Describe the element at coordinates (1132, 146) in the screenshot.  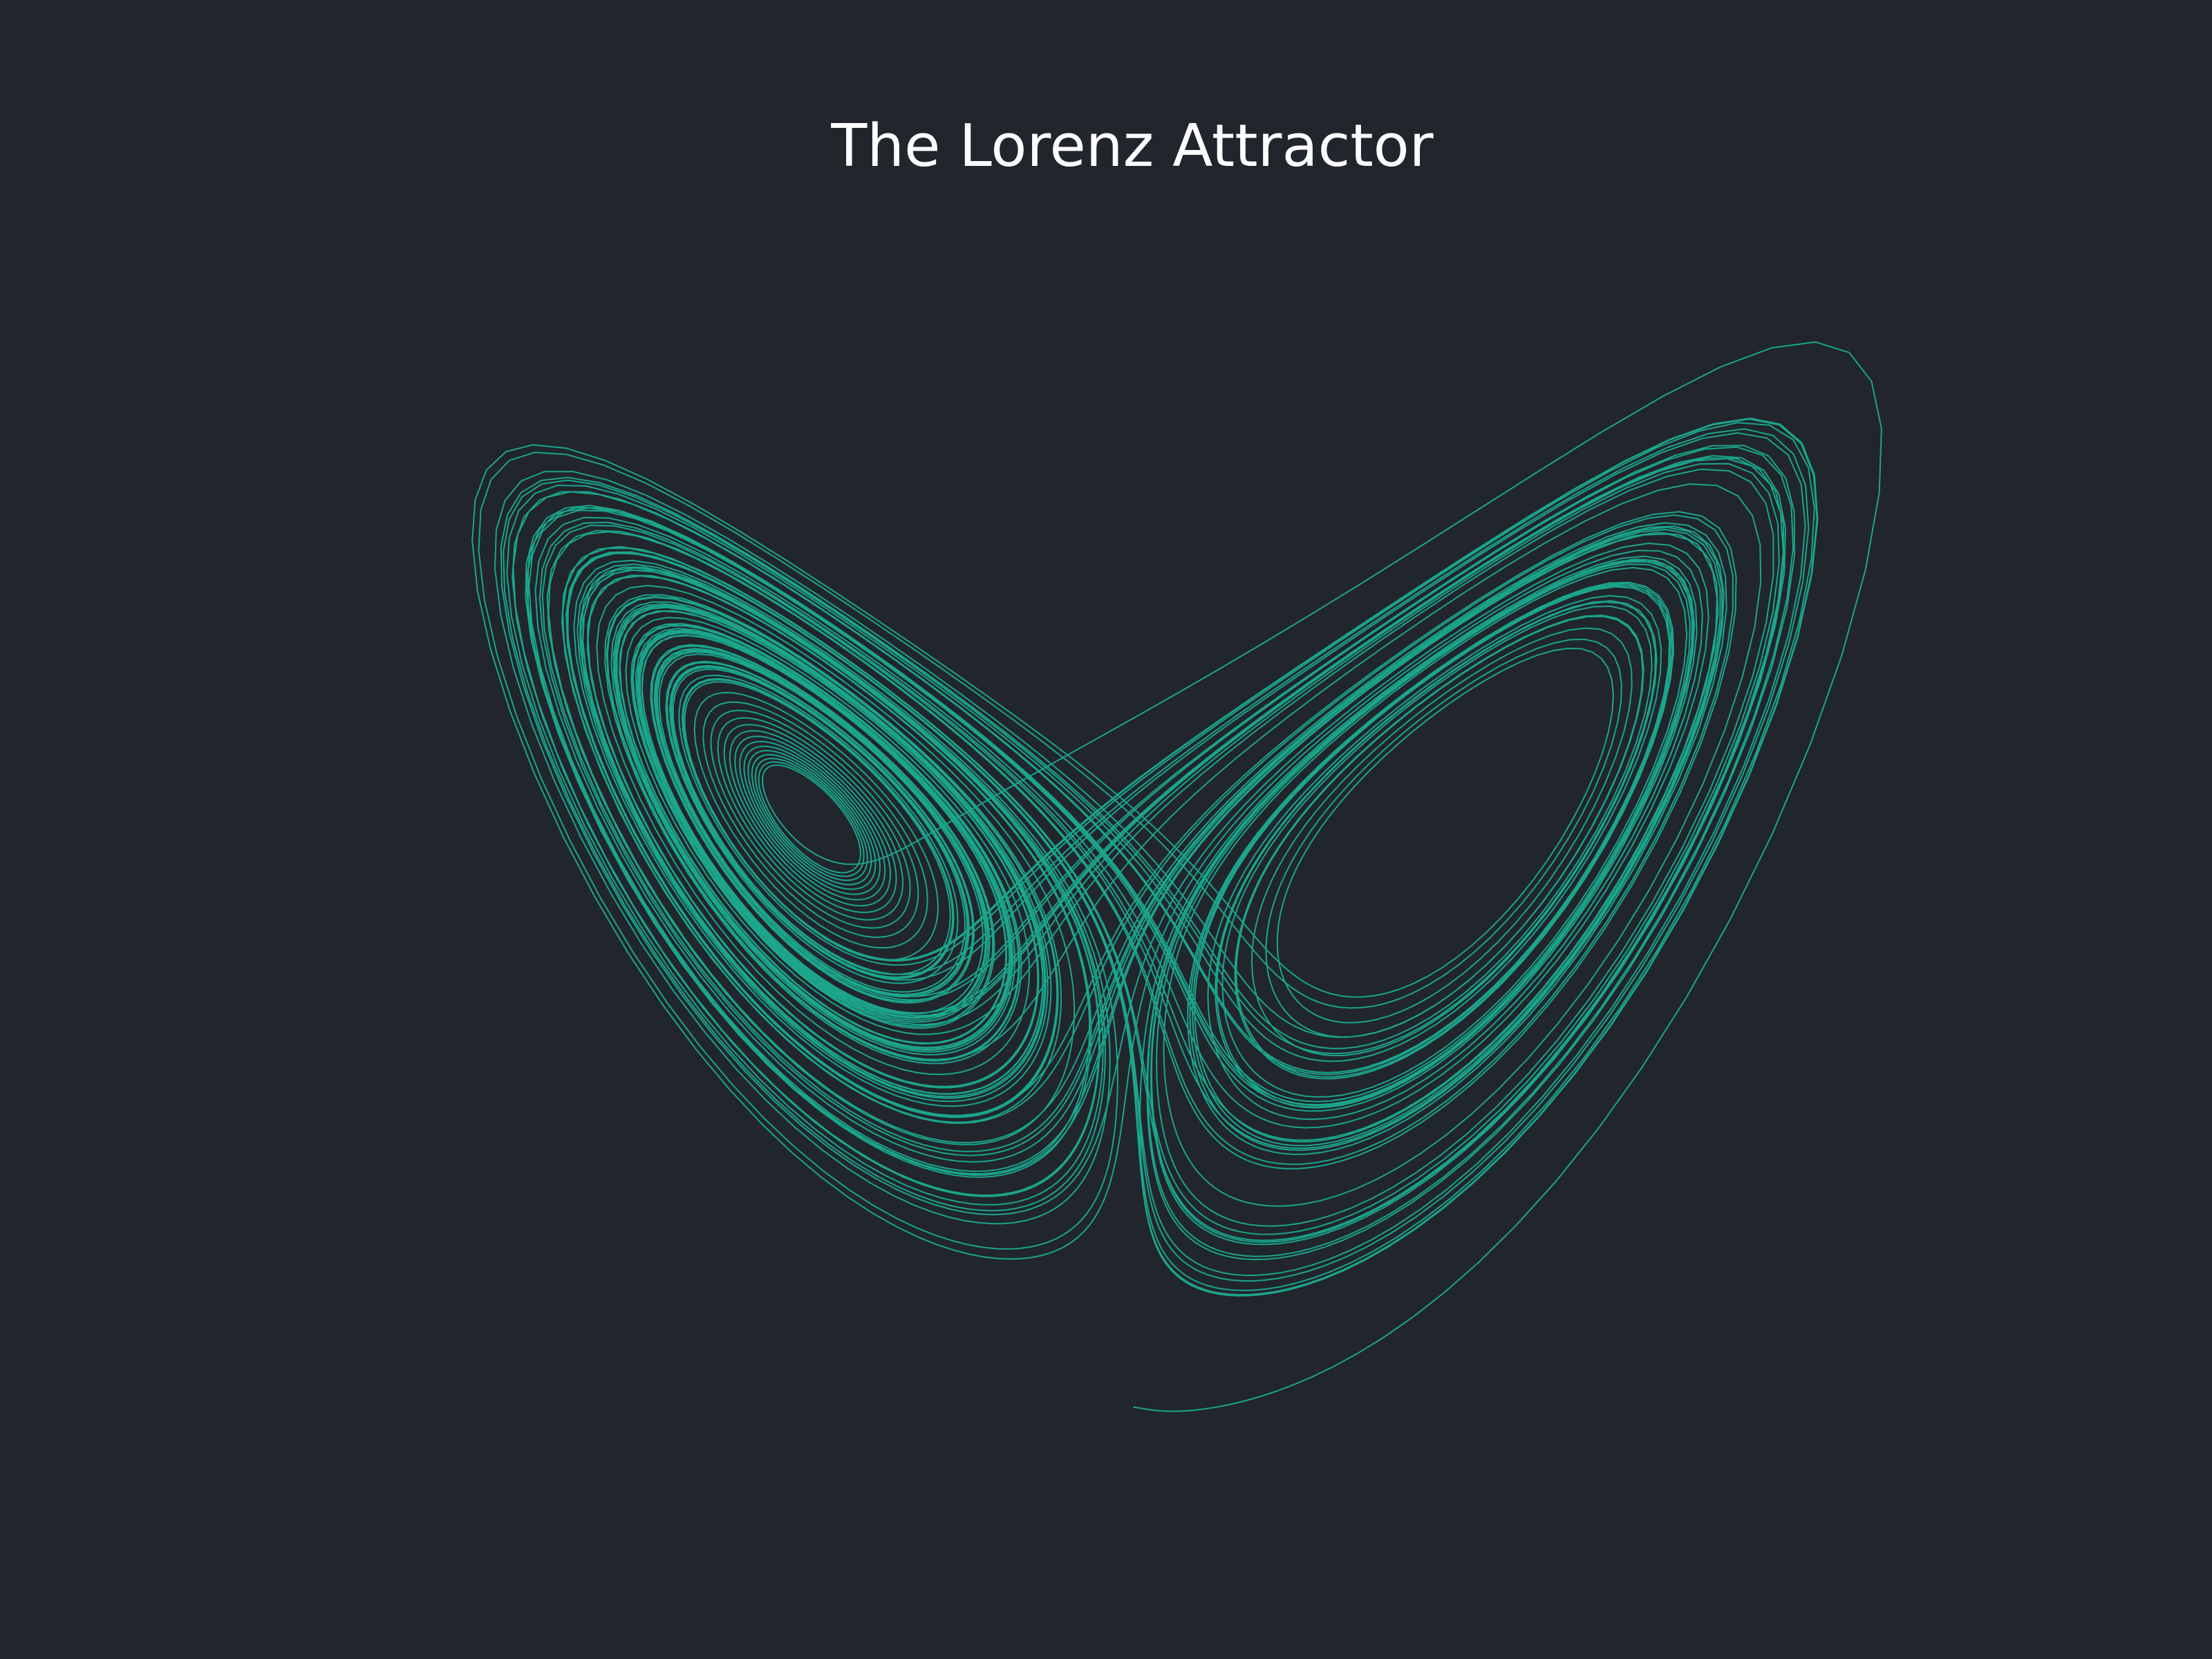
I see `chart-title: The Lorenz Attractor` at that location.